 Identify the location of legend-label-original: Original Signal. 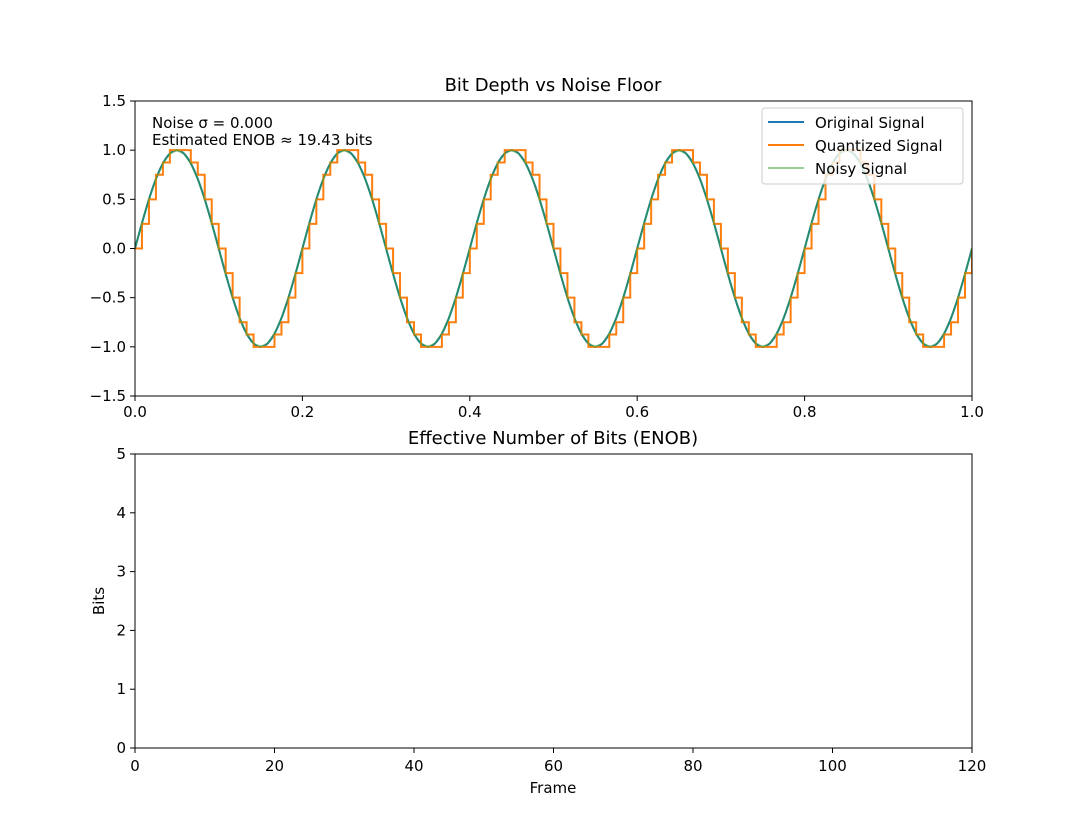
(870, 123).